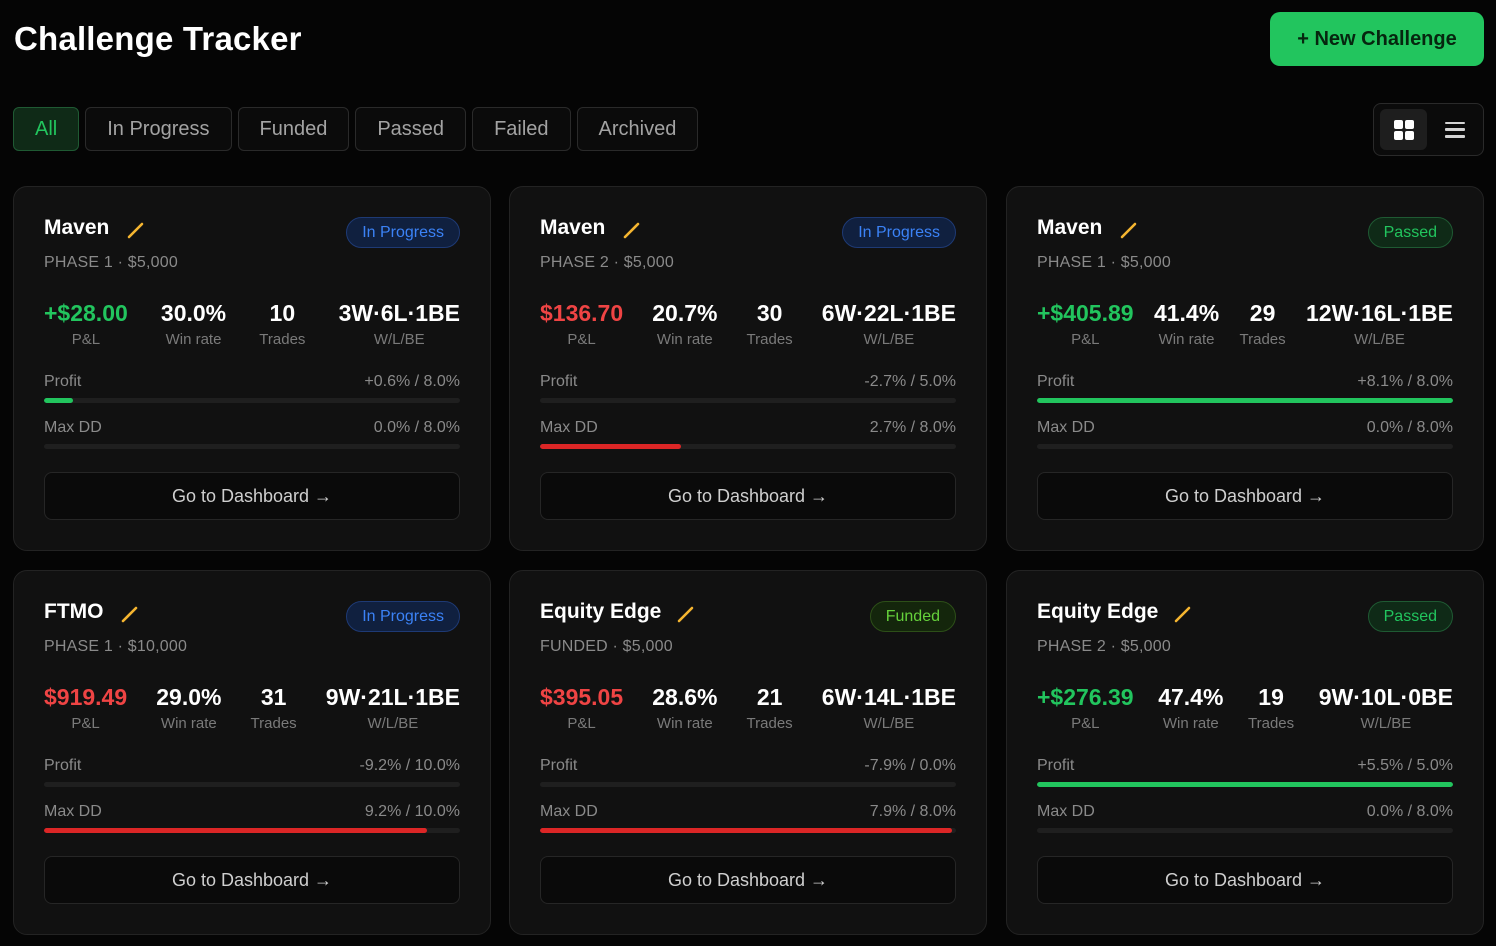 The height and width of the screenshot is (946, 1496). I want to click on page-title: Challenge Tracker, so click(158, 38).